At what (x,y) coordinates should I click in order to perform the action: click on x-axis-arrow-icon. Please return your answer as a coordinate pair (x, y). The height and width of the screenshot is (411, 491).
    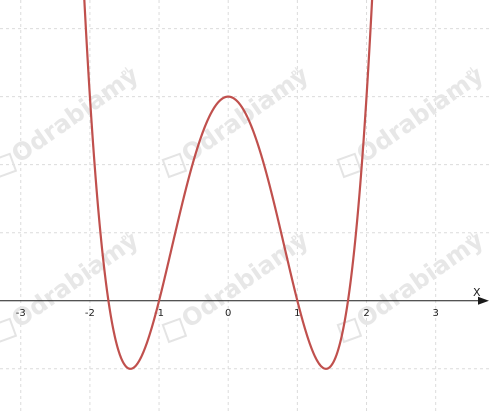
    Looking at the image, I should click on (483, 300).